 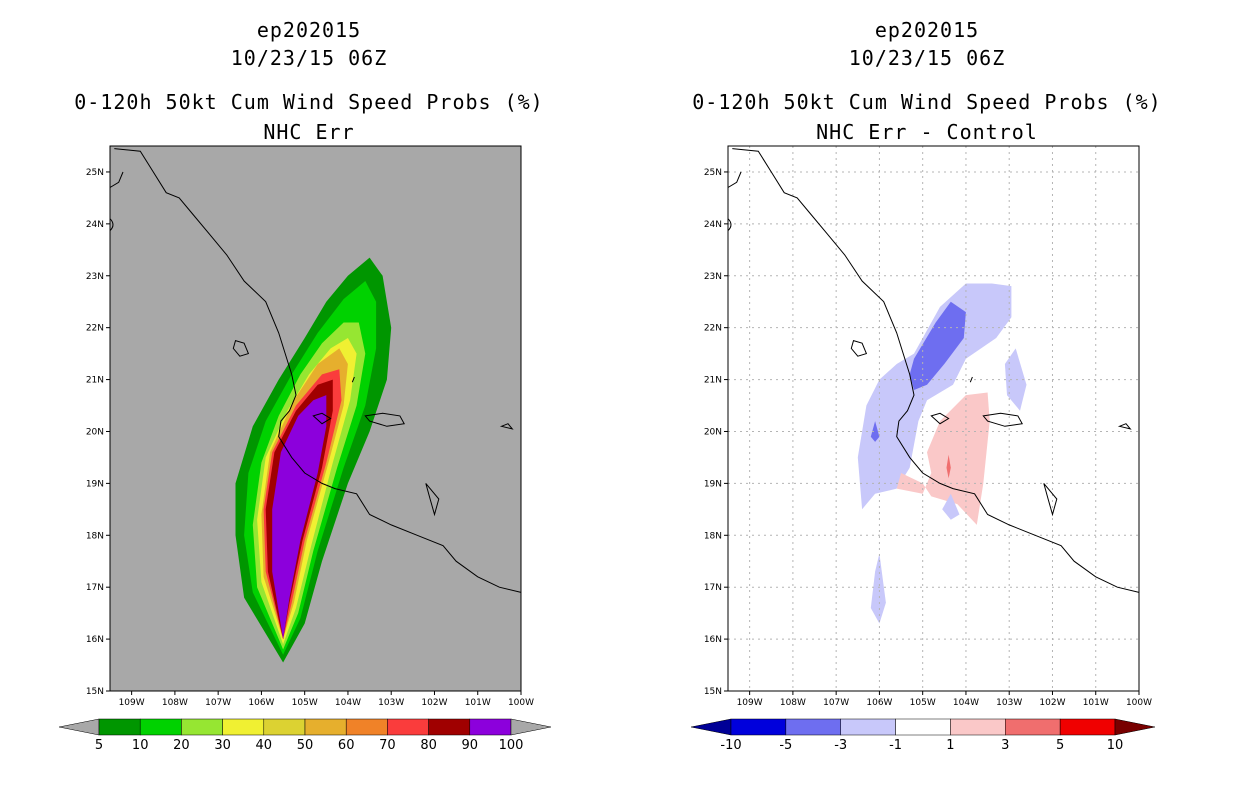 What do you see at coordinates (309, 132) in the screenshot?
I see `experiment-title: NHC Err` at bounding box center [309, 132].